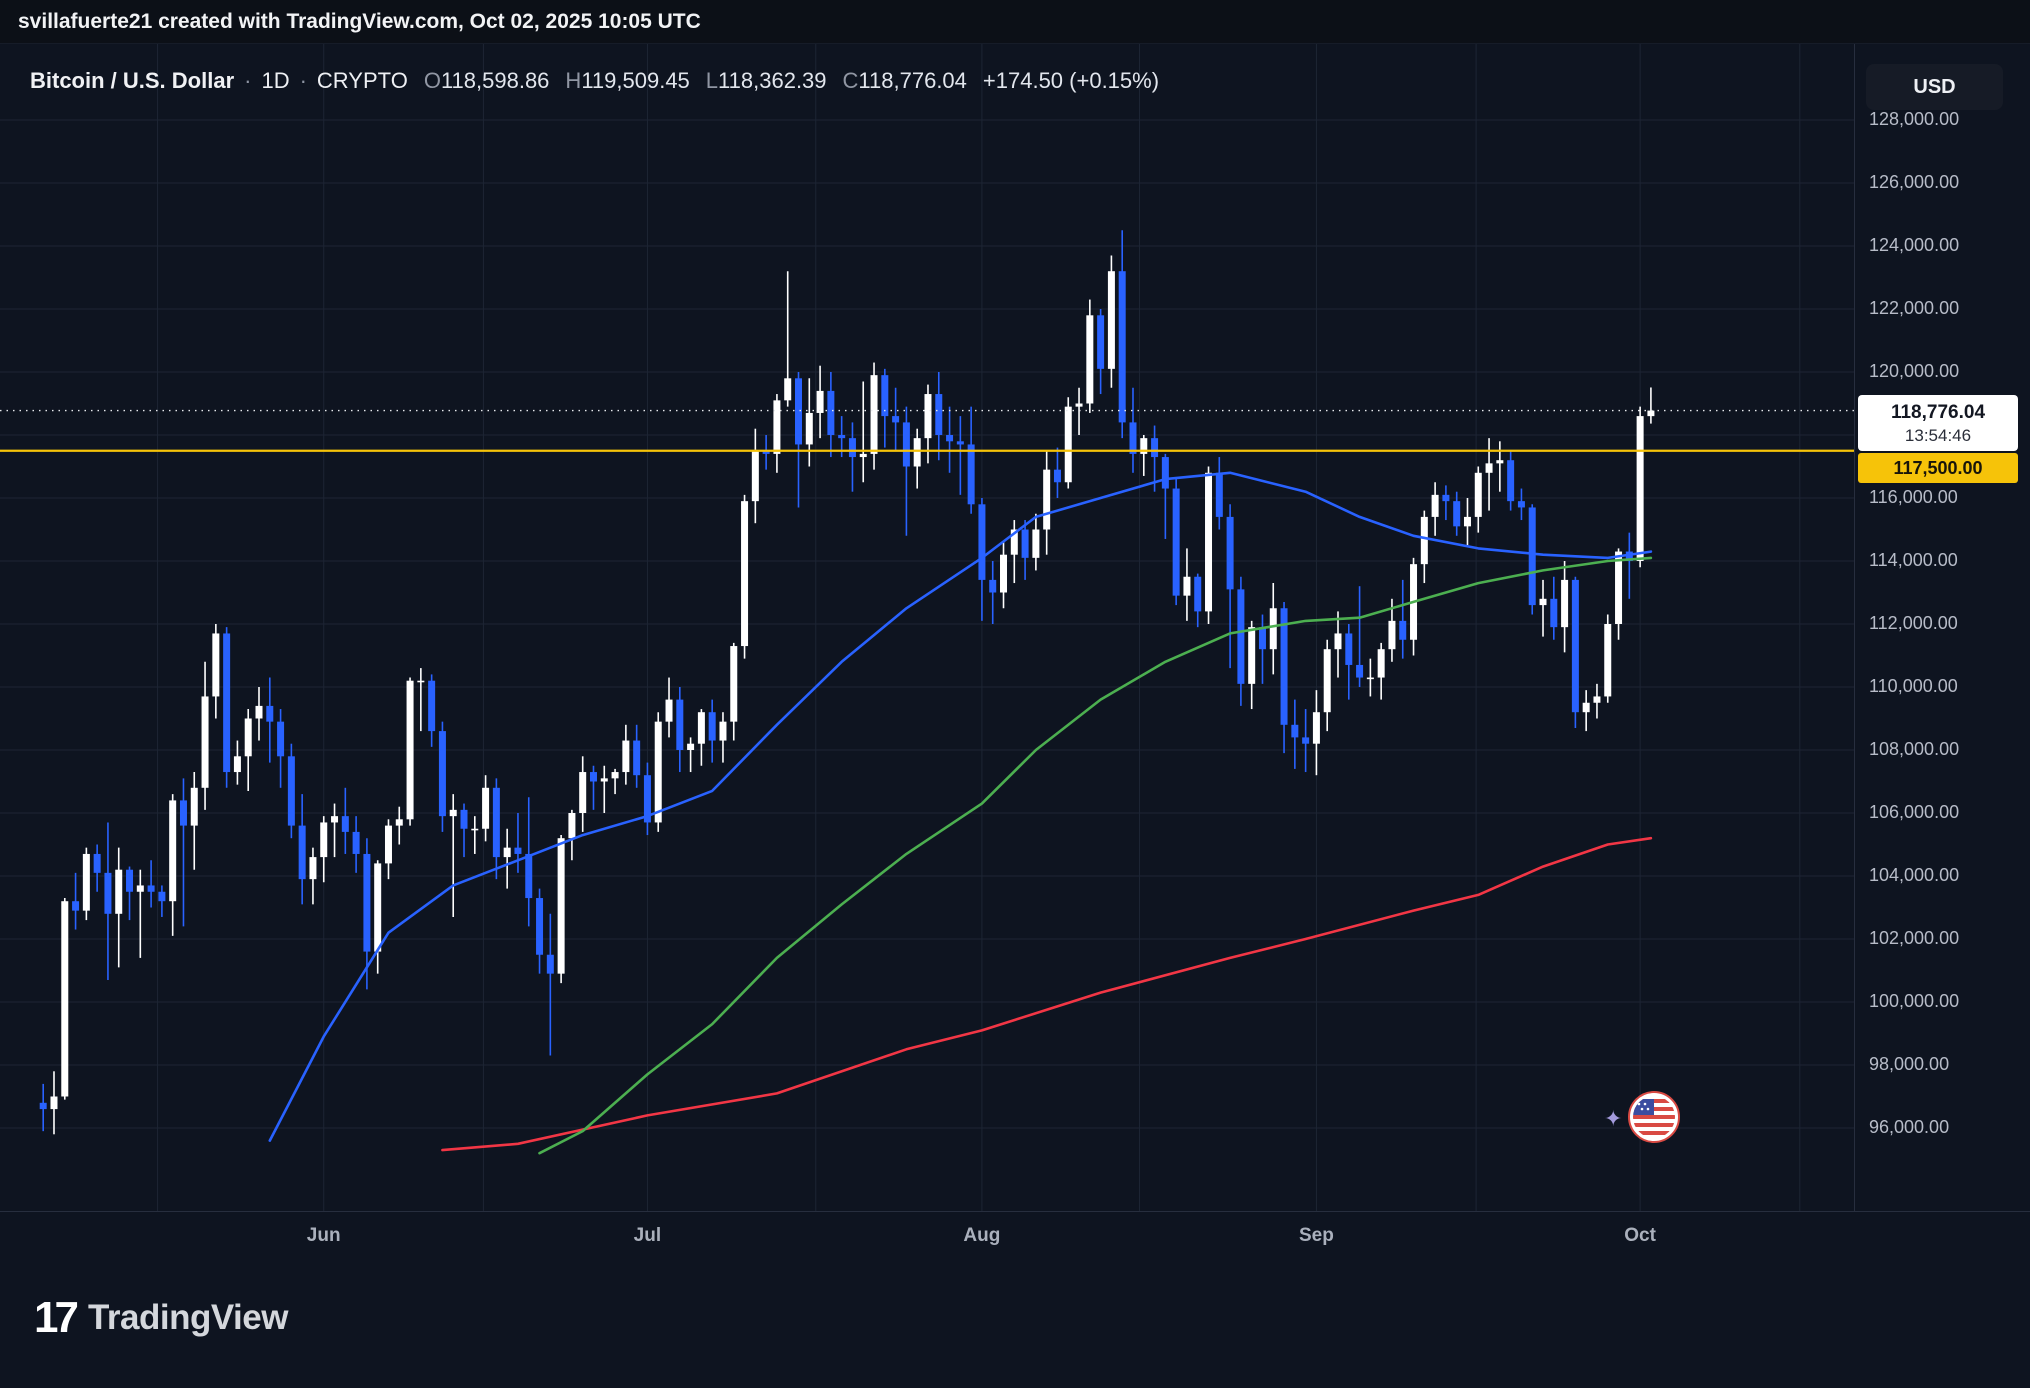 The image size is (2030, 1388). Describe the element at coordinates (1914, 1001) in the screenshot. I see `price-axis-label: 100,000.00` at that location.